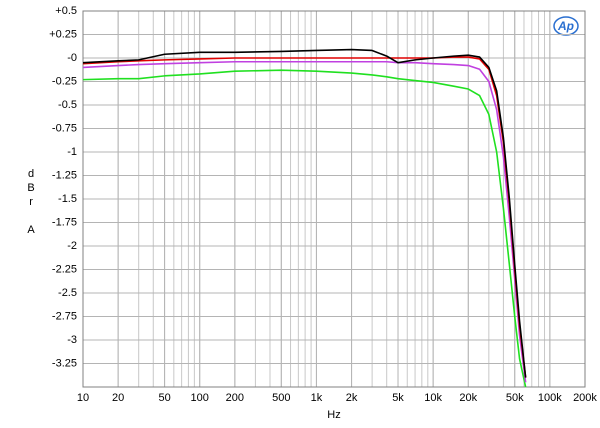 Image resolution: width=600 pixels, height=428 pixels. I want to click on y-tick-label: -0.25, so click(64, 81).